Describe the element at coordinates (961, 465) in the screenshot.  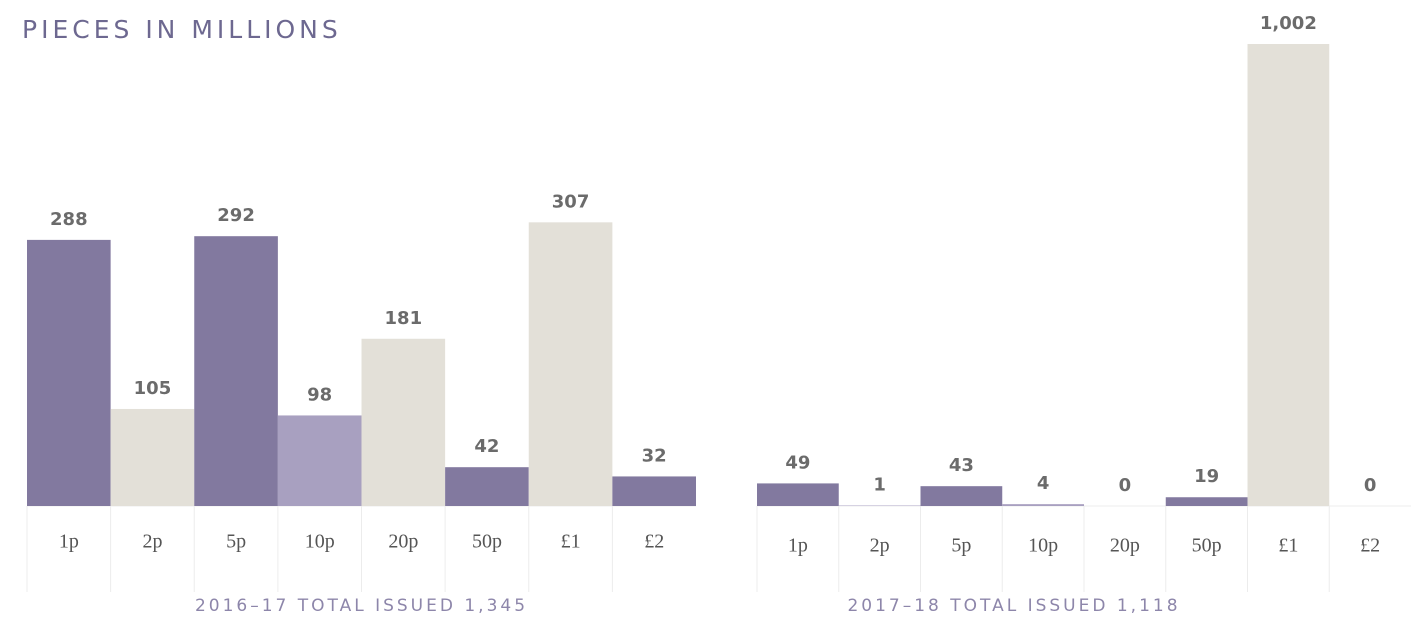
I see `value-label: 43` at that location.